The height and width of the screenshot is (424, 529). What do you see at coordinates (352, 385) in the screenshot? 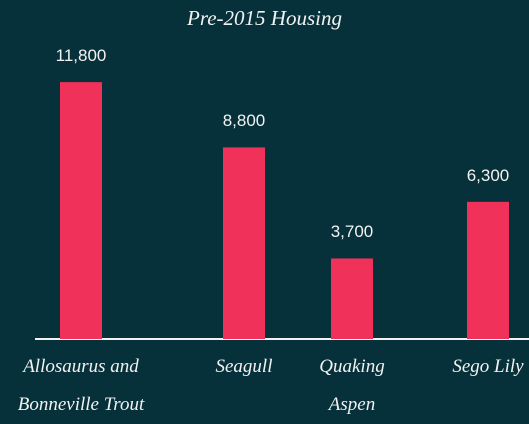
I see `x-tick-label: Quaking Aspen` at bounding box center [352, 385].